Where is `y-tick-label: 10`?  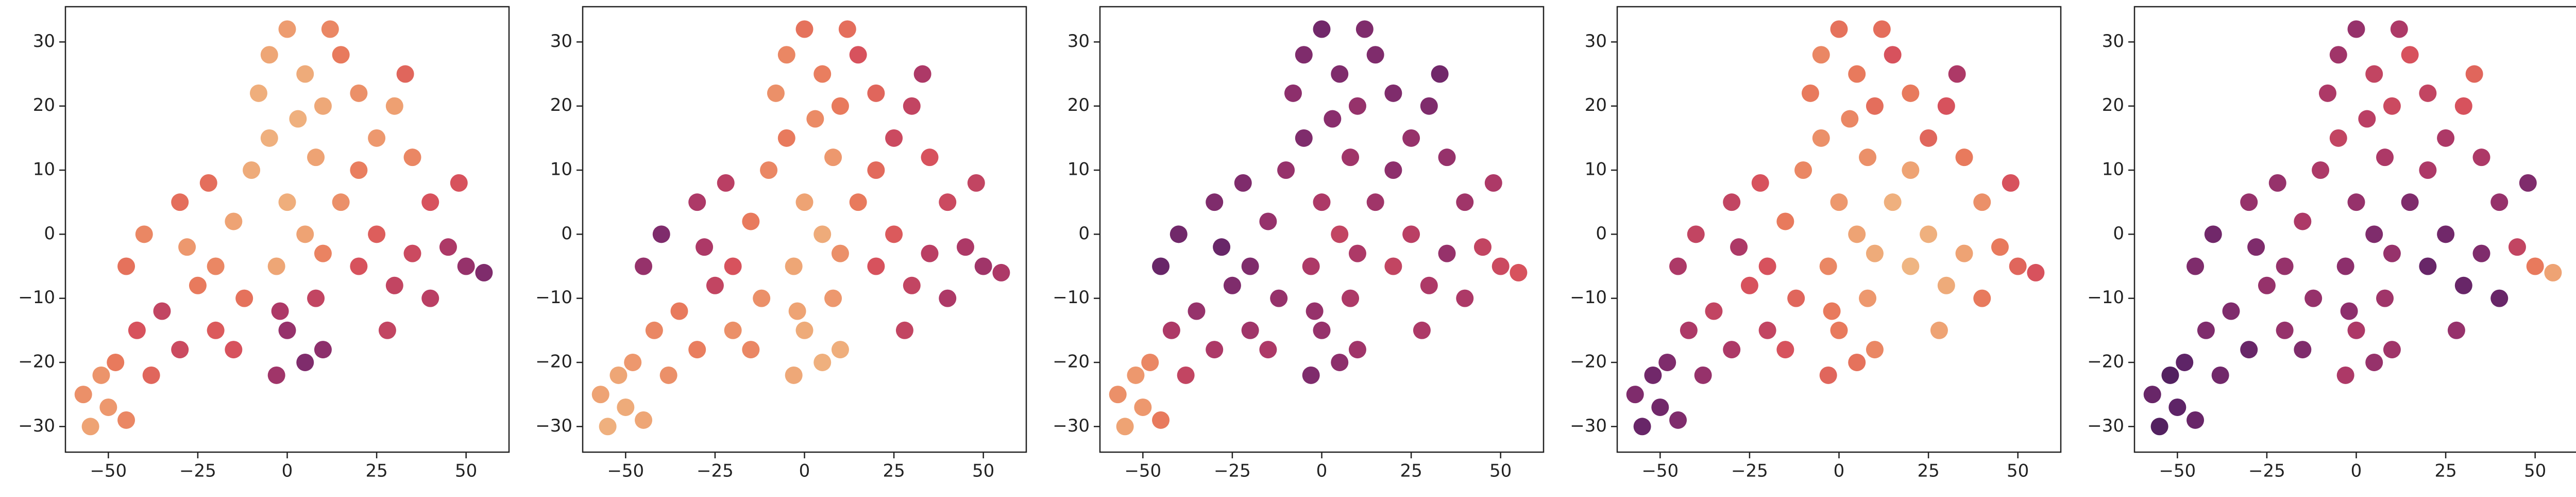 y-tick-label: 10 is located at coordinates (44, 169).